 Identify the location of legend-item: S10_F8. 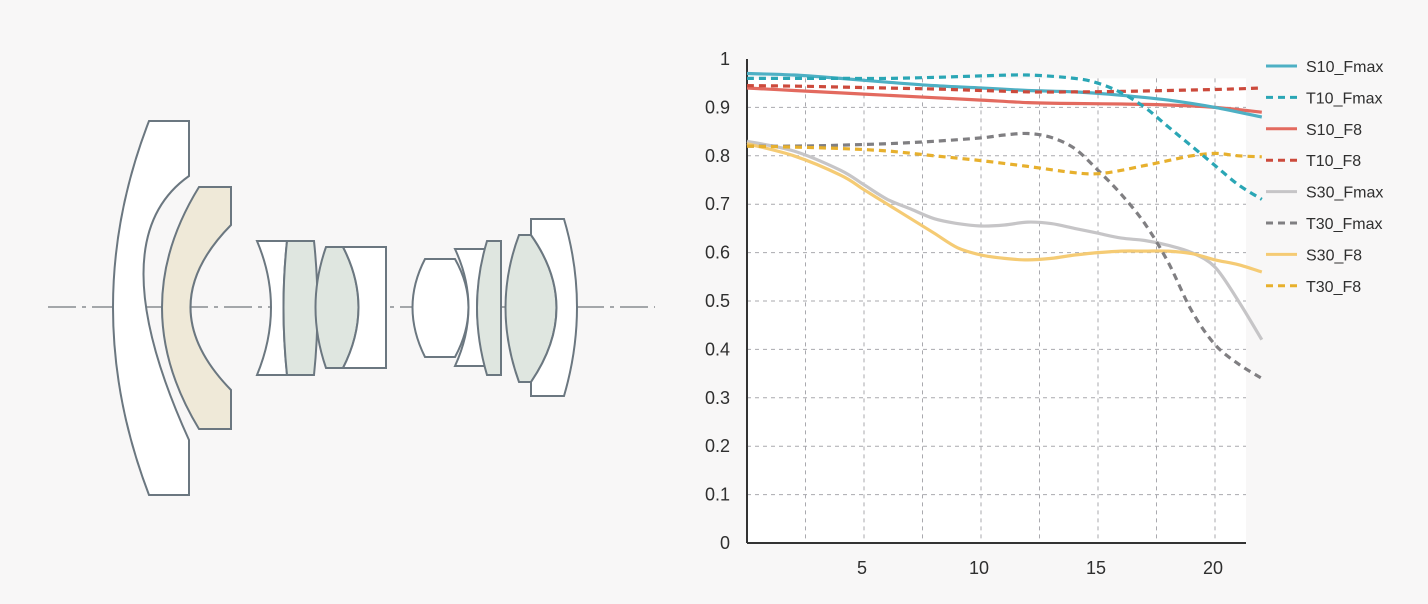
(1314, 130).